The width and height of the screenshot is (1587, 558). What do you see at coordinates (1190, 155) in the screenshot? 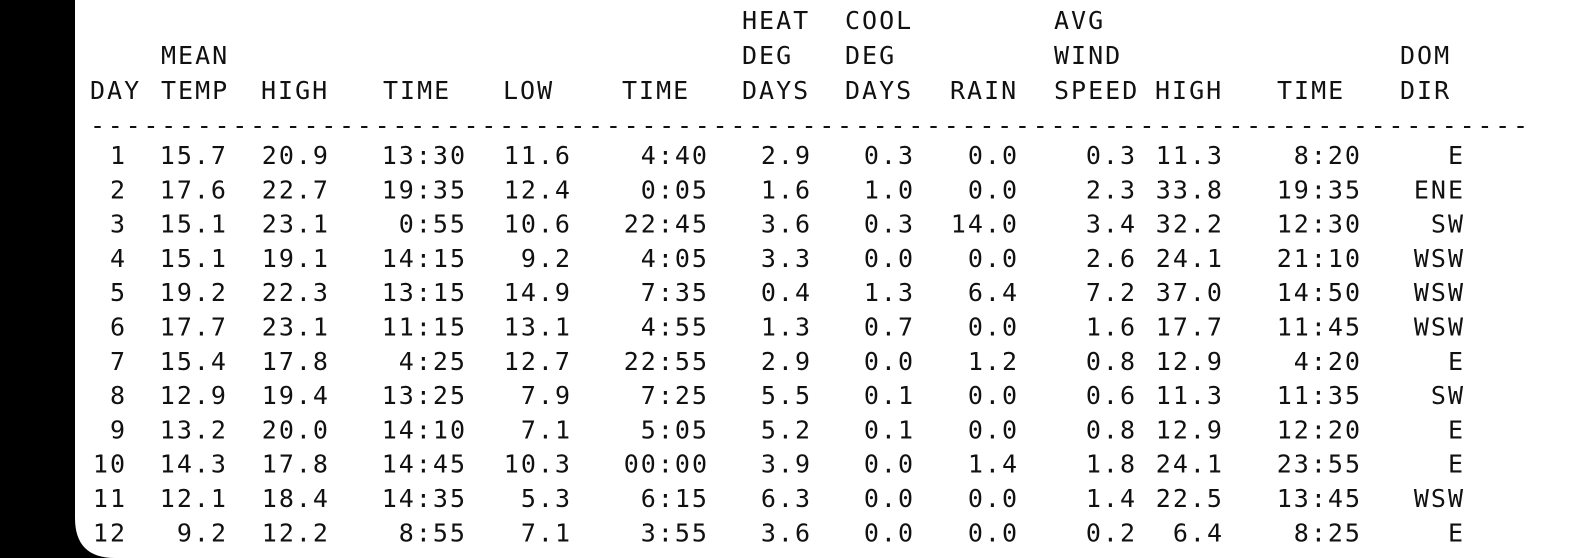
I see `cell: 11.3` at bounding box center [1190, 155].